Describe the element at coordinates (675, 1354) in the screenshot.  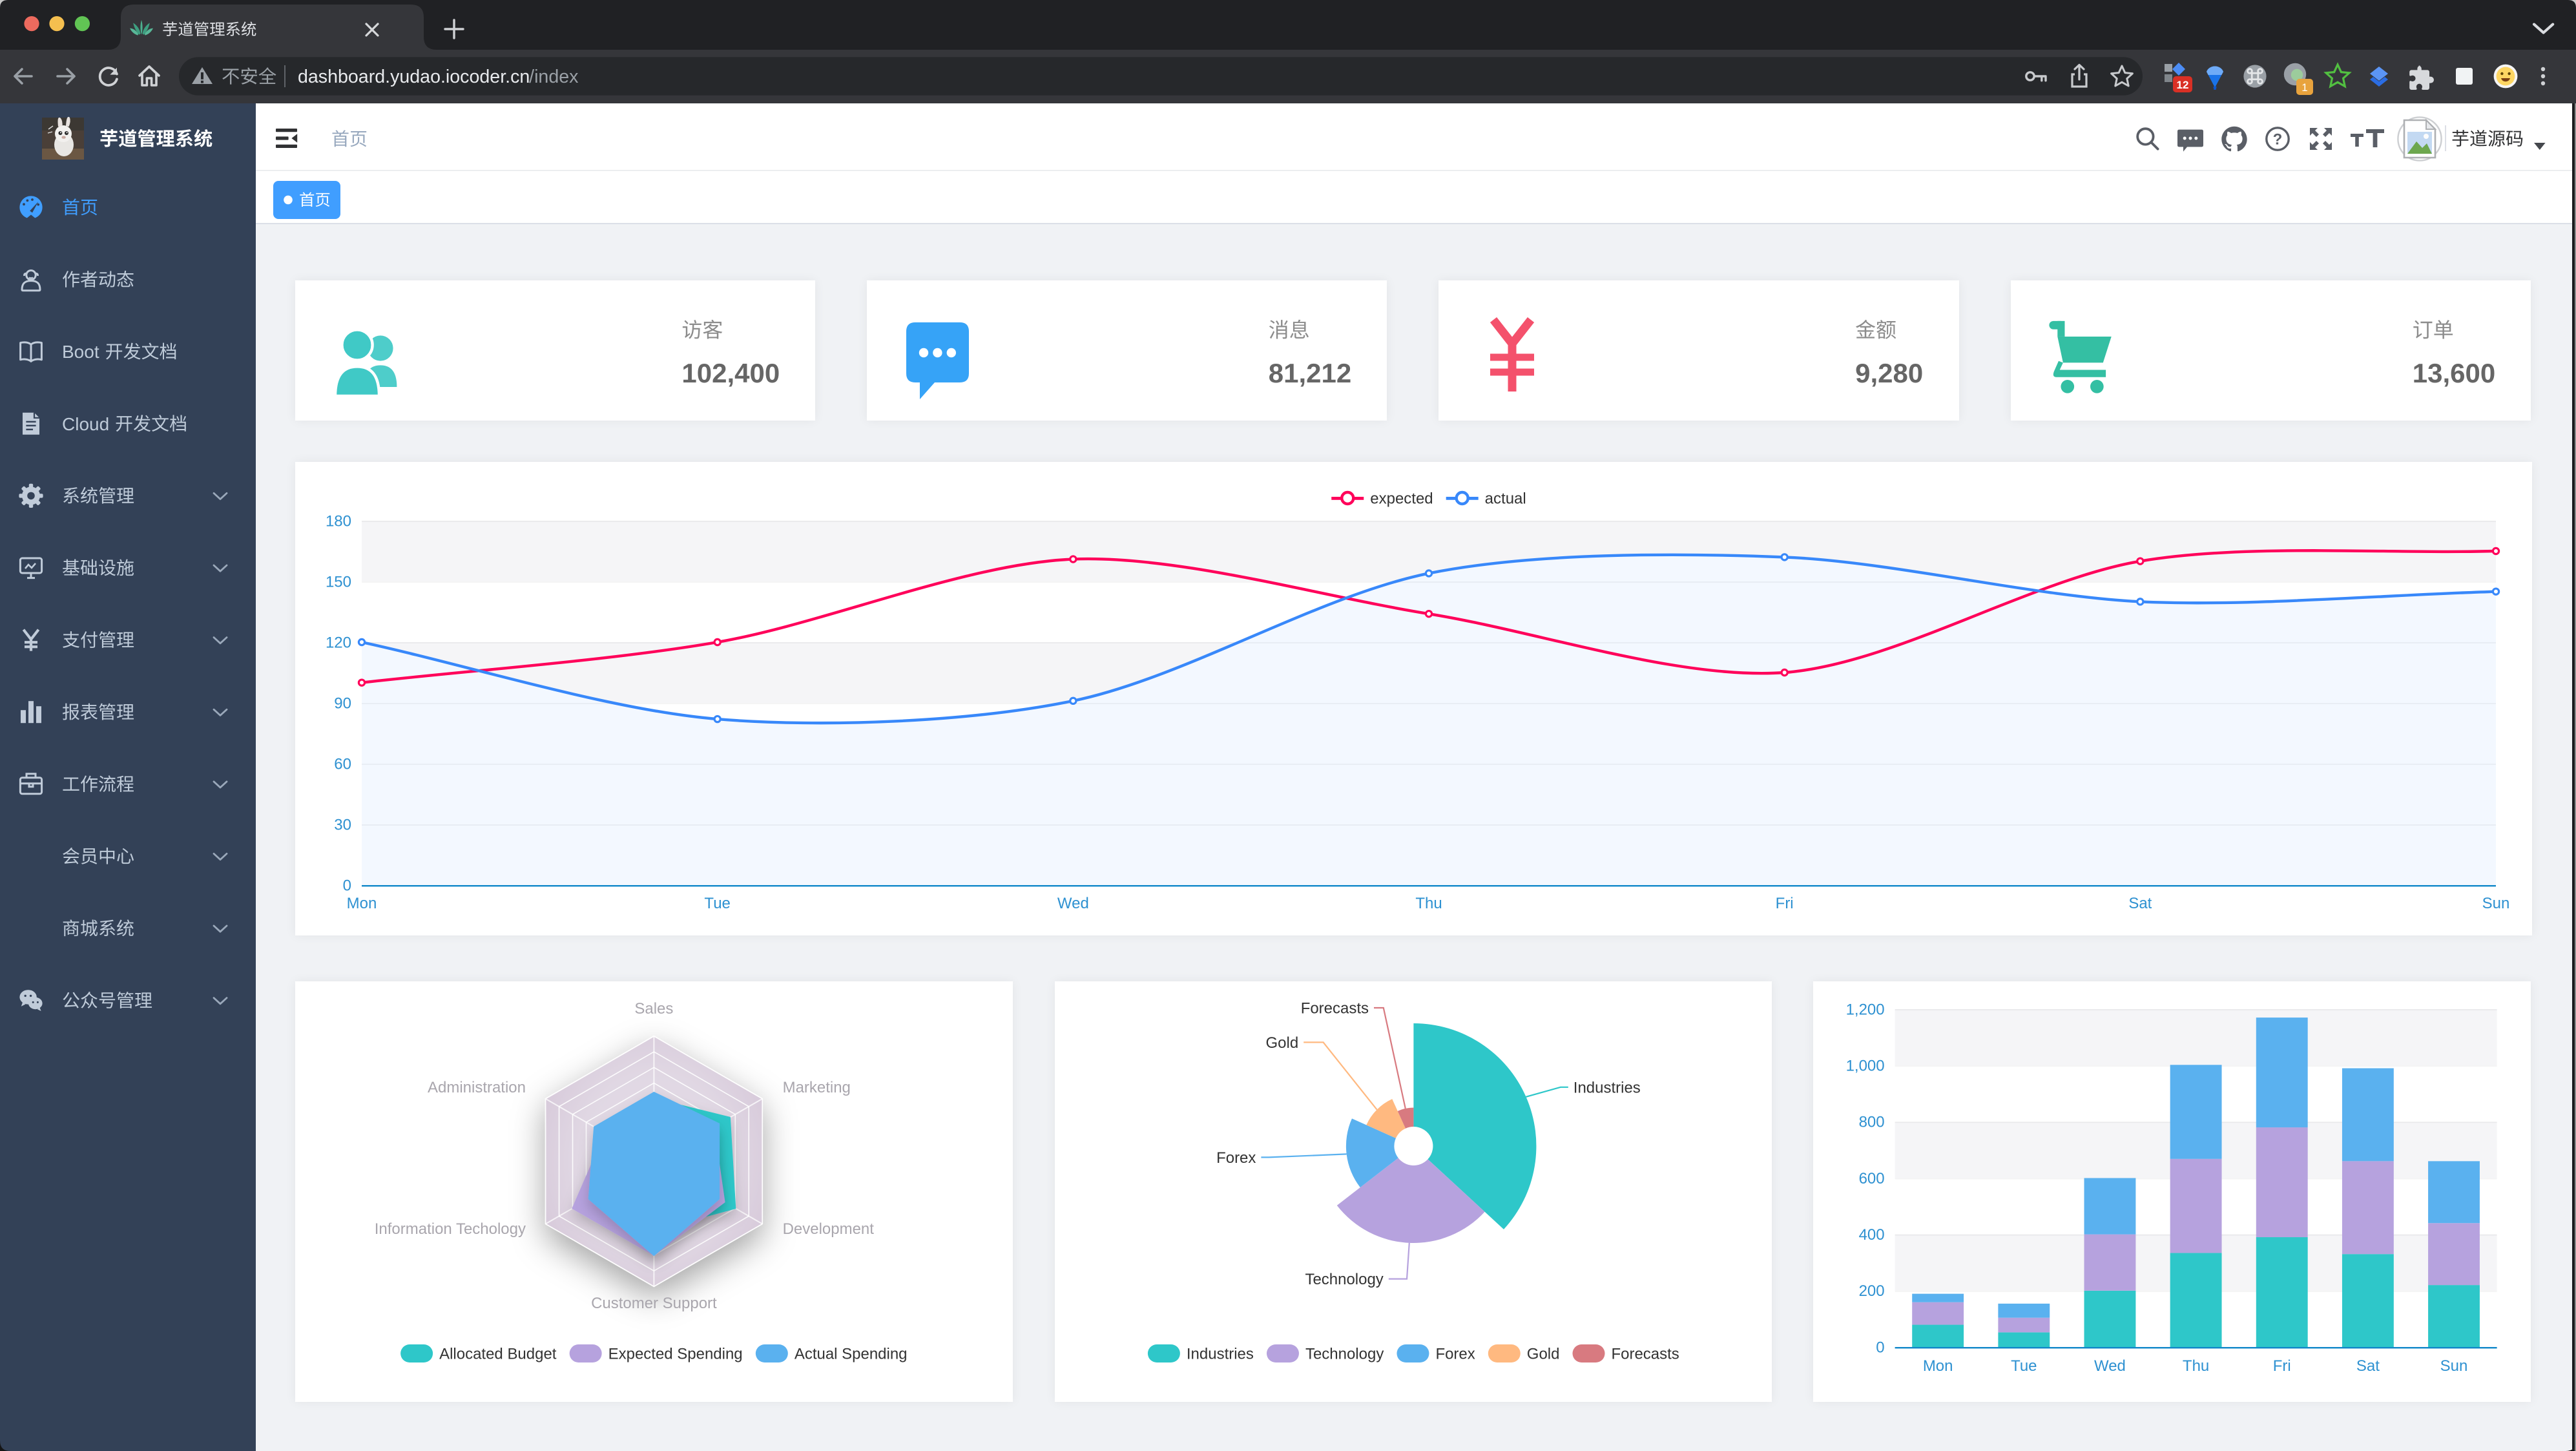
I see `svg-text: Expected Spending` at that location.